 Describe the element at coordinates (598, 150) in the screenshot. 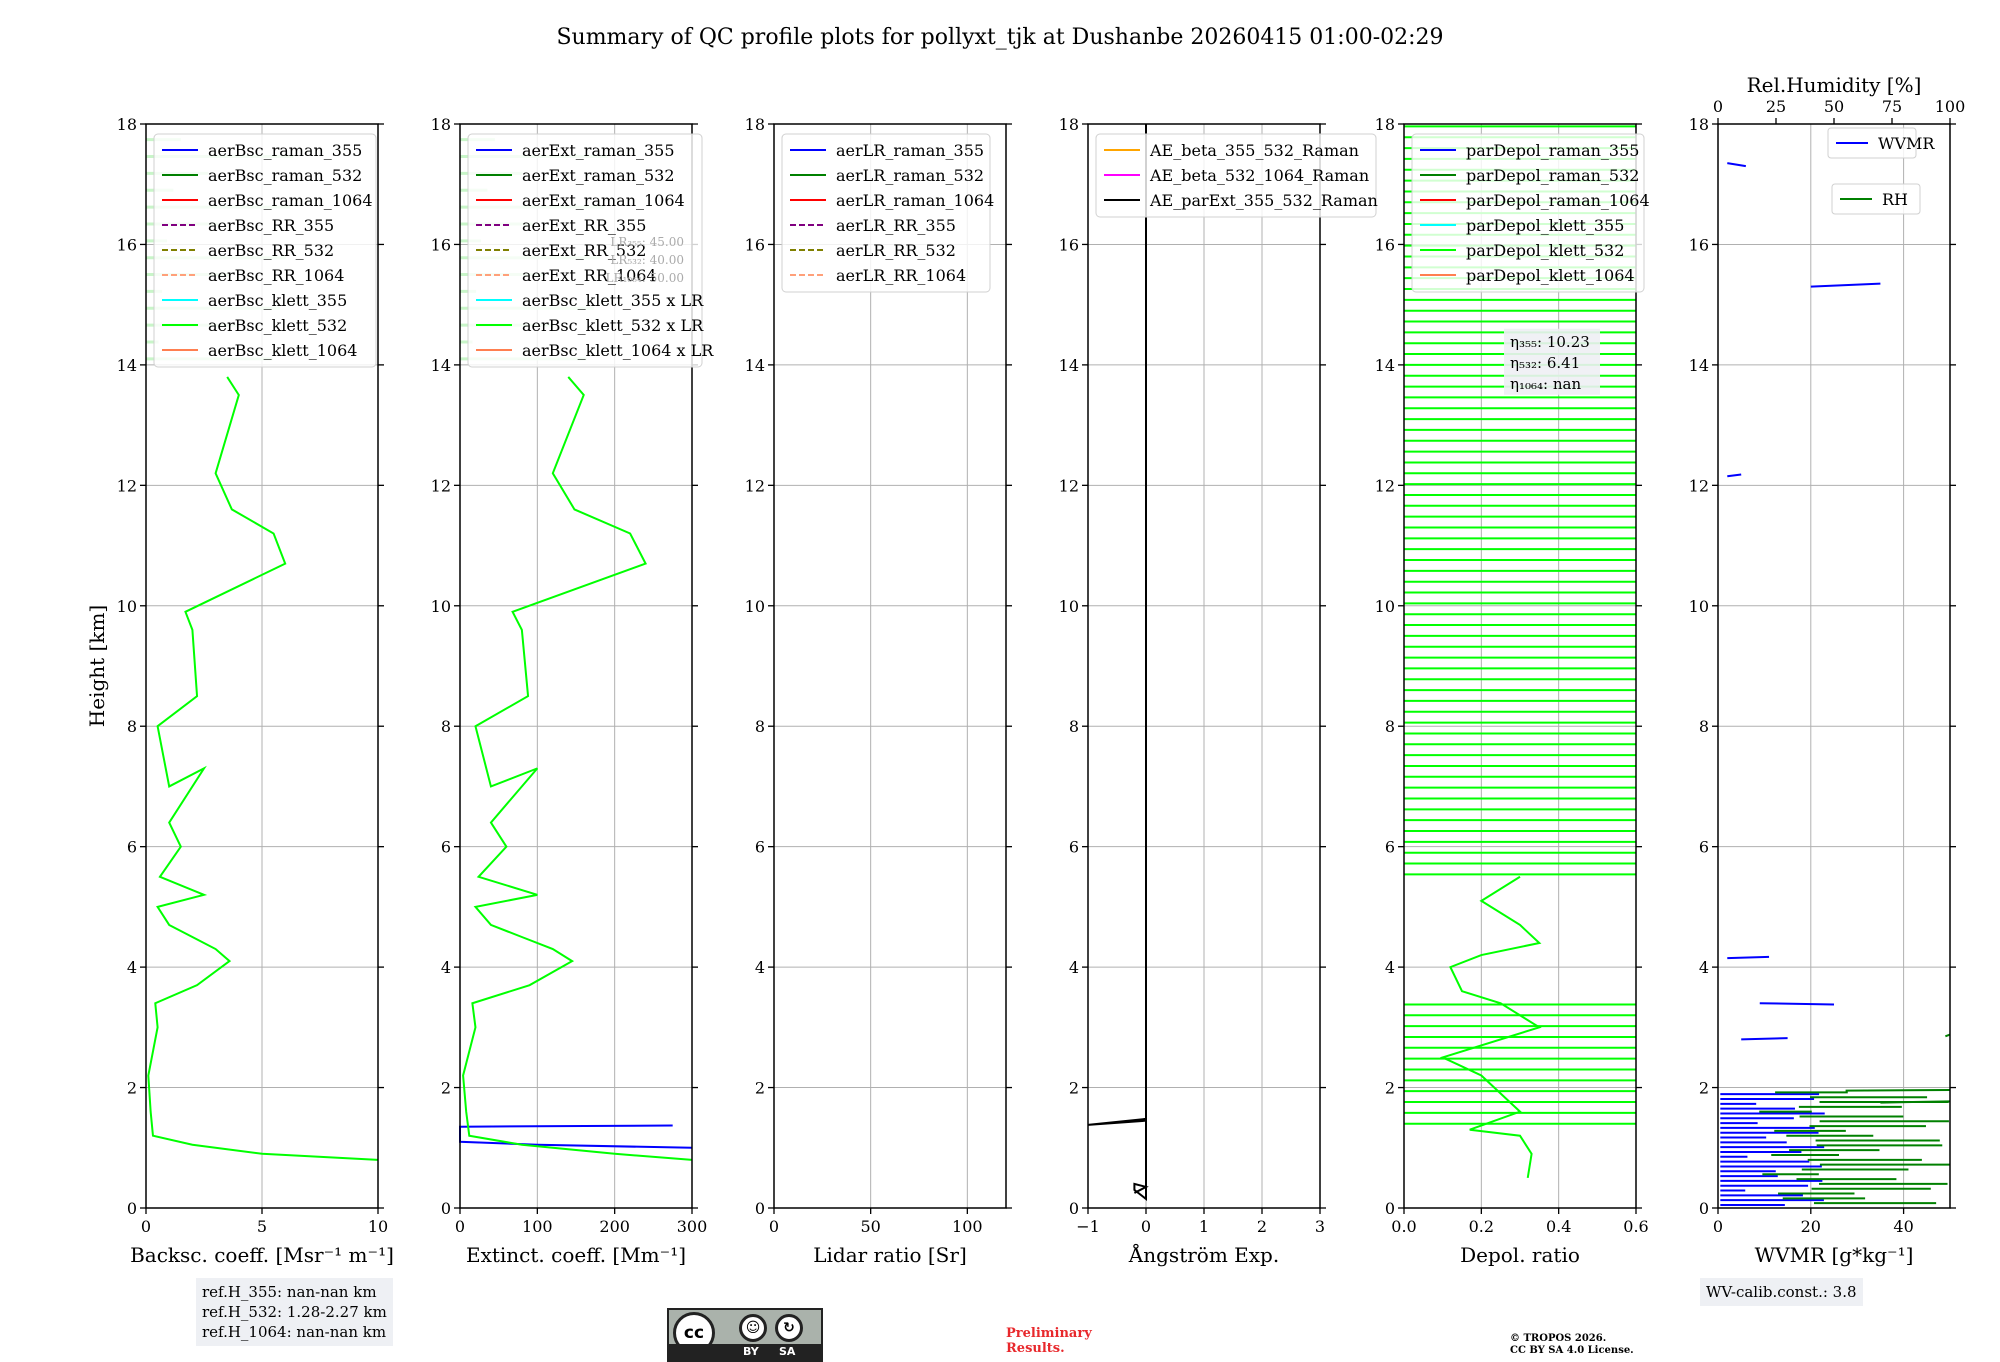

I see `legend-entry: aerExt_raman_355` at that location.